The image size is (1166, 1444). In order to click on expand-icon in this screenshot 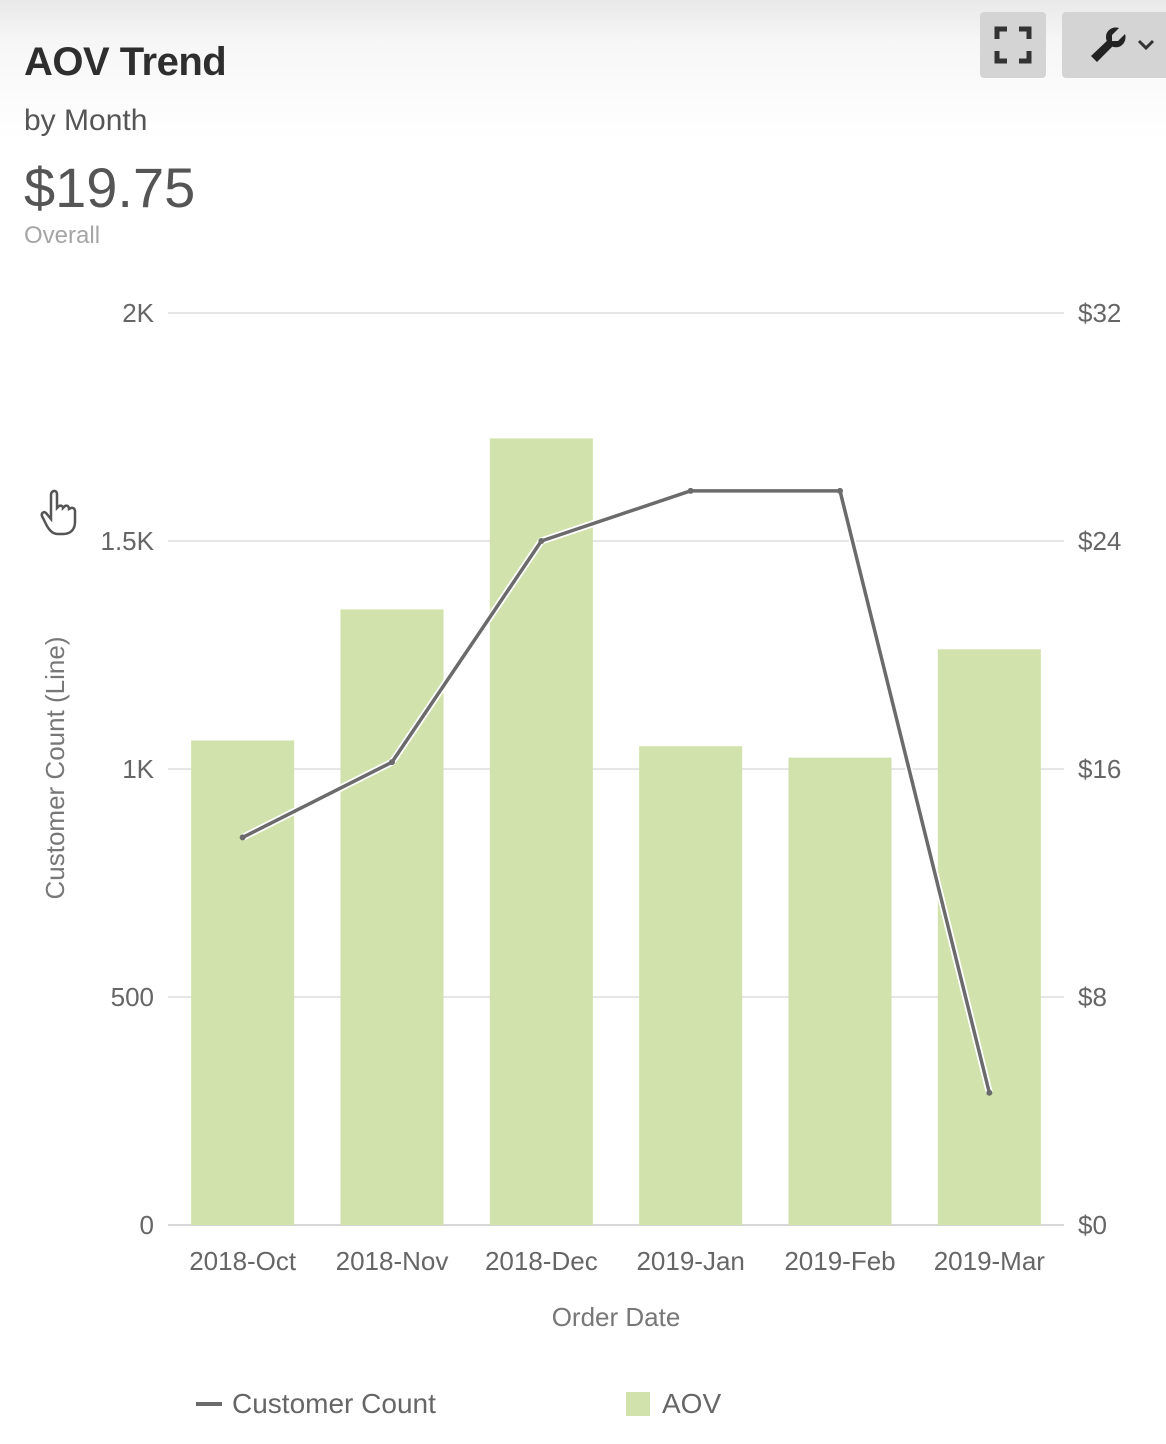, I will do `click(1013, 45)`.